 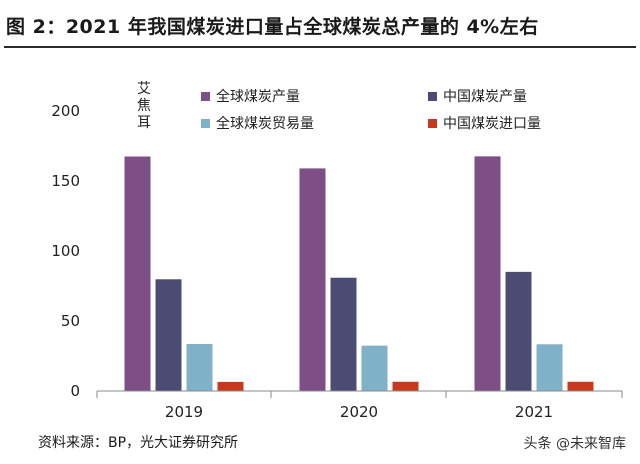 I want to click on y-tick-label: 50, so click(x=70, y=321).